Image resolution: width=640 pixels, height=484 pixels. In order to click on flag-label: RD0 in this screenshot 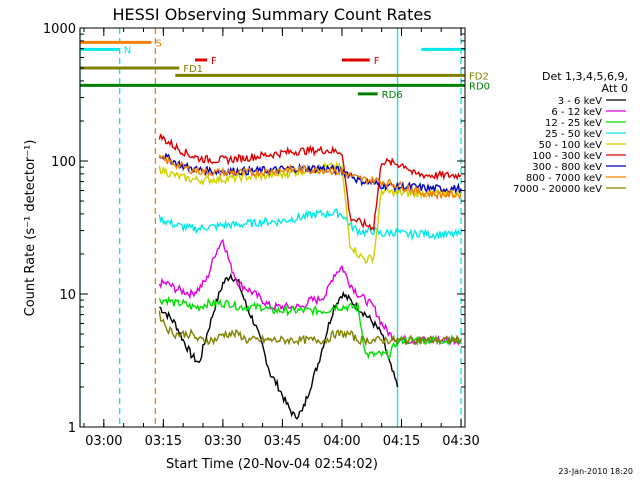, I will do `click(479, 86)`.